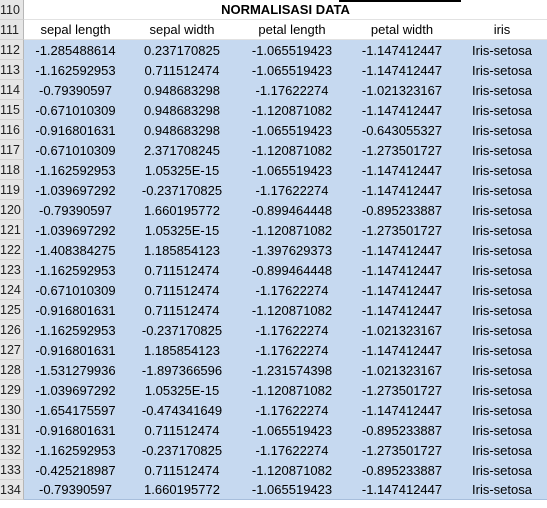 This screenshot has width=547, height=508. What do you see at coordinates (292, 210) in the screenshot?
I see `cell-petal-length: -0.899464448` at bounding box center [292, 210].